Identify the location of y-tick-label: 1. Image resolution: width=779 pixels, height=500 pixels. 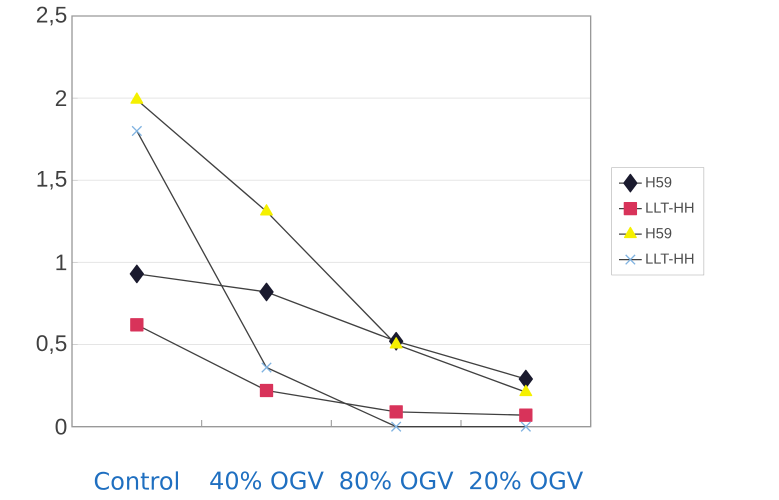
(61, 262).